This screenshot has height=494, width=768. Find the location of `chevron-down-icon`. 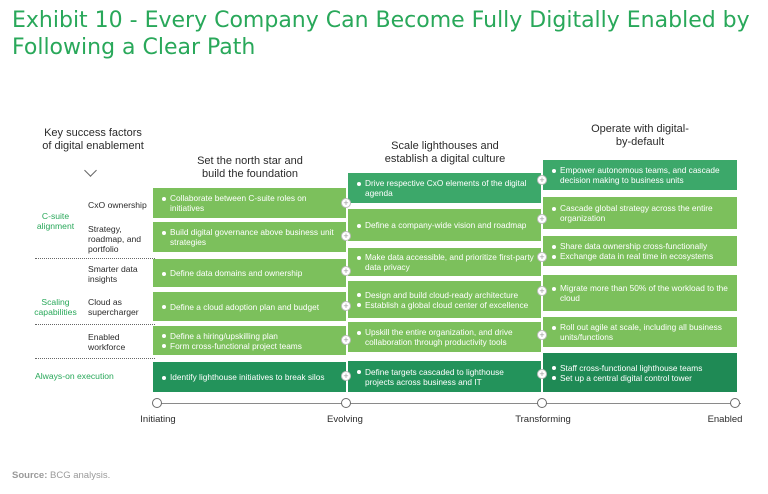

chevron-down-icon is located at coordinates (90, 170).